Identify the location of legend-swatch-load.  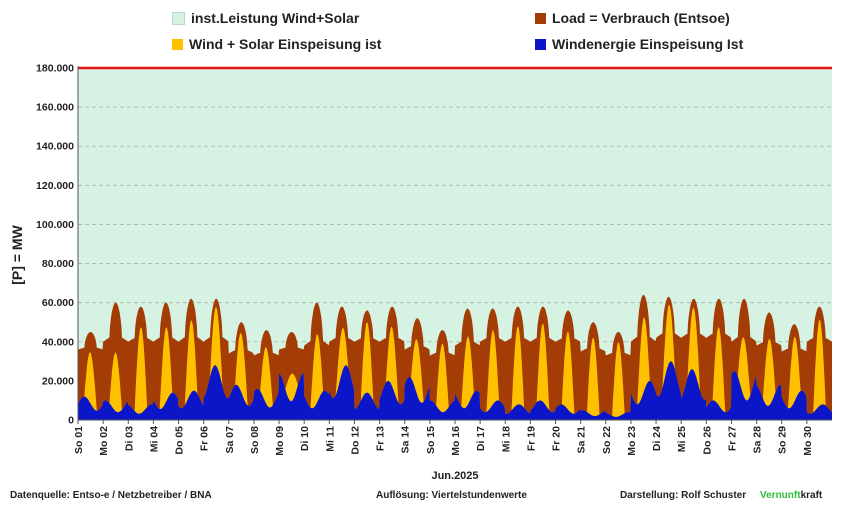
(540, 18).